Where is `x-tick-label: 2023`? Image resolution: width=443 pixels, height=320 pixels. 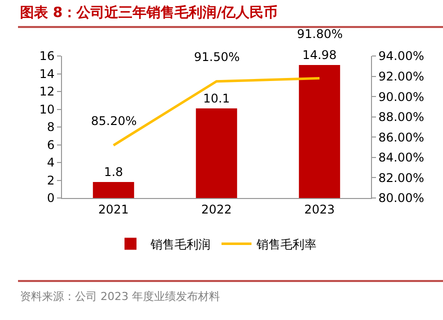 x-tick-label: 2023 is located at coordinates (319, 209).